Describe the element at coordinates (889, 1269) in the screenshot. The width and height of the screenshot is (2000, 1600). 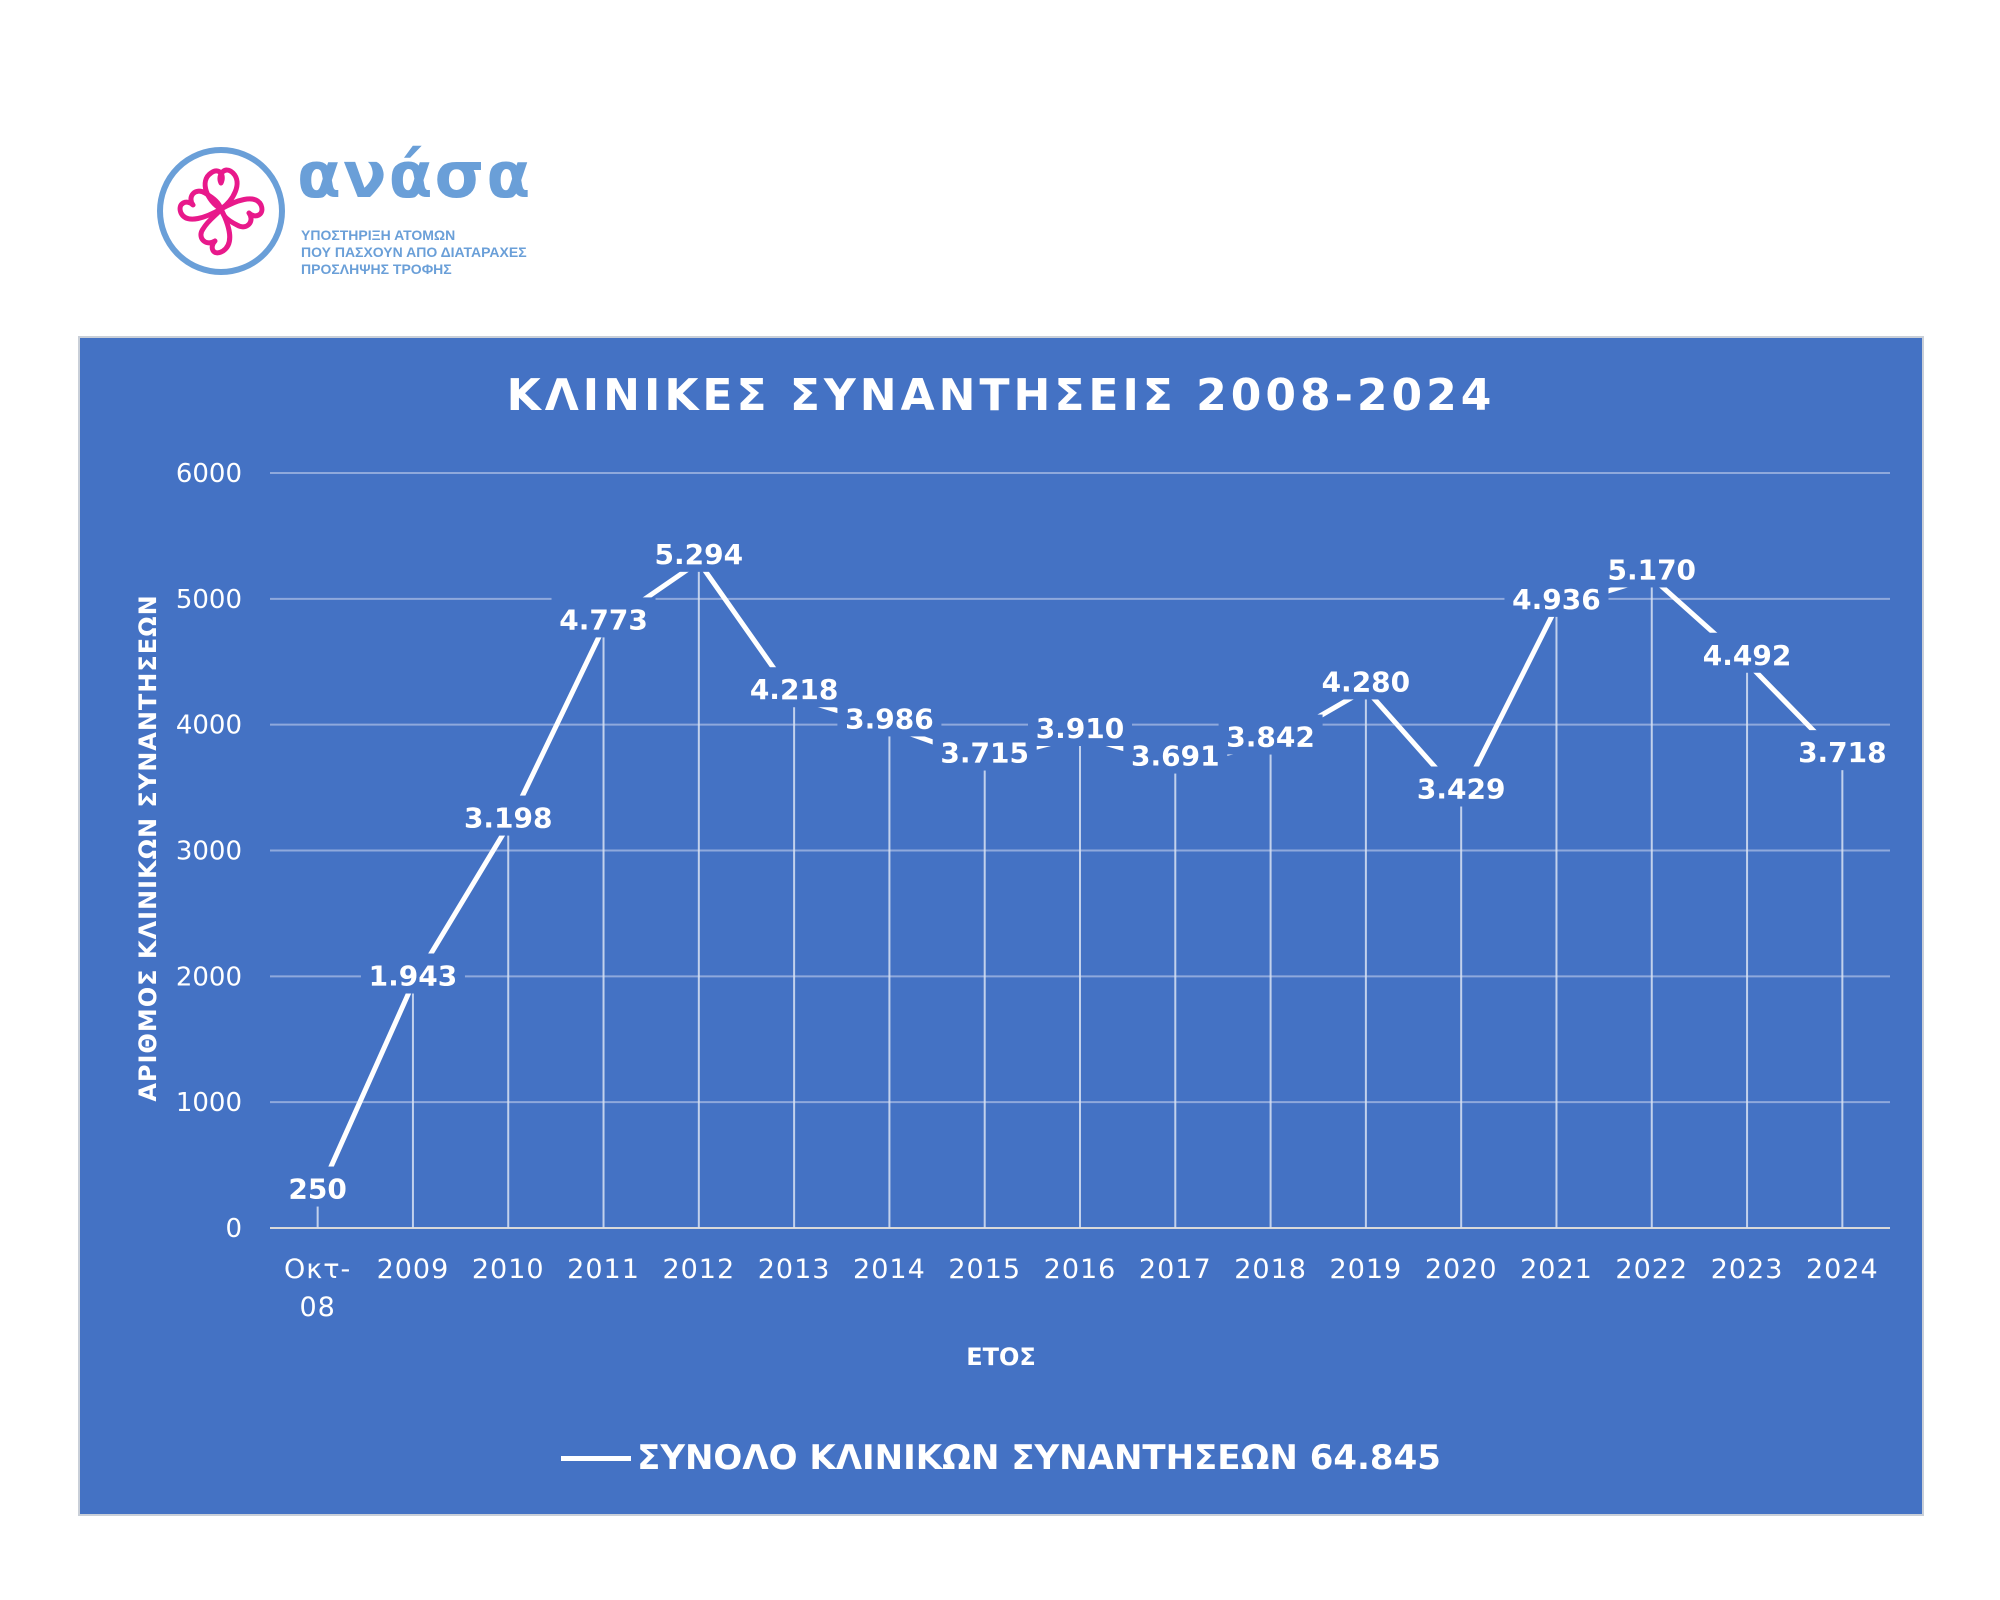
I see `x-tick-label: 2014` at that location.